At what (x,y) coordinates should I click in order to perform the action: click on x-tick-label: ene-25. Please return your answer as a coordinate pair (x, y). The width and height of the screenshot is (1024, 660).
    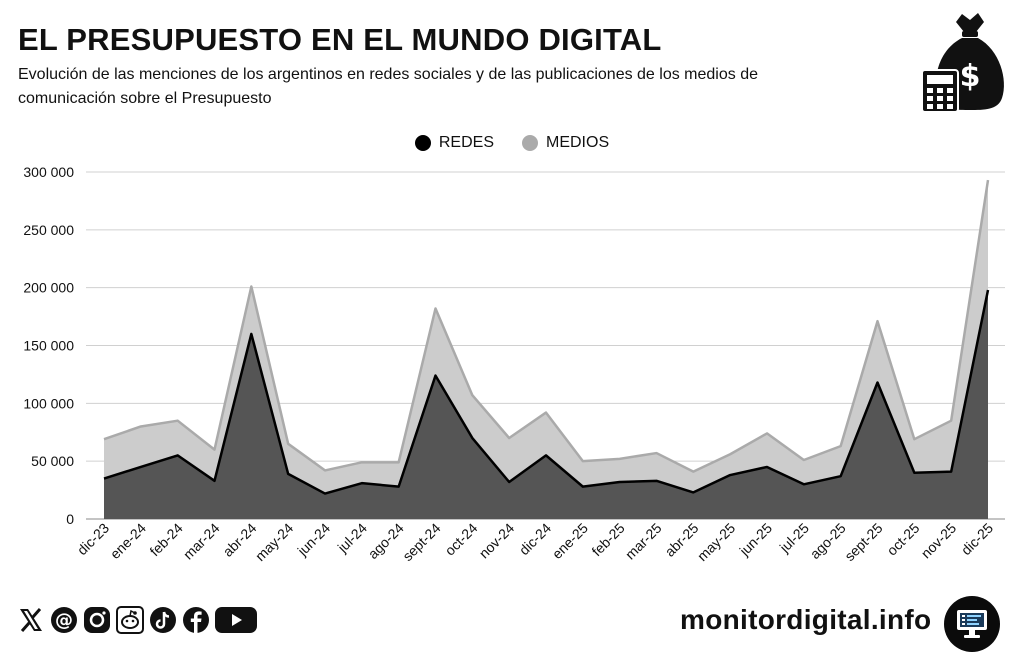
    Looking at the image, I should click on (570, 541).